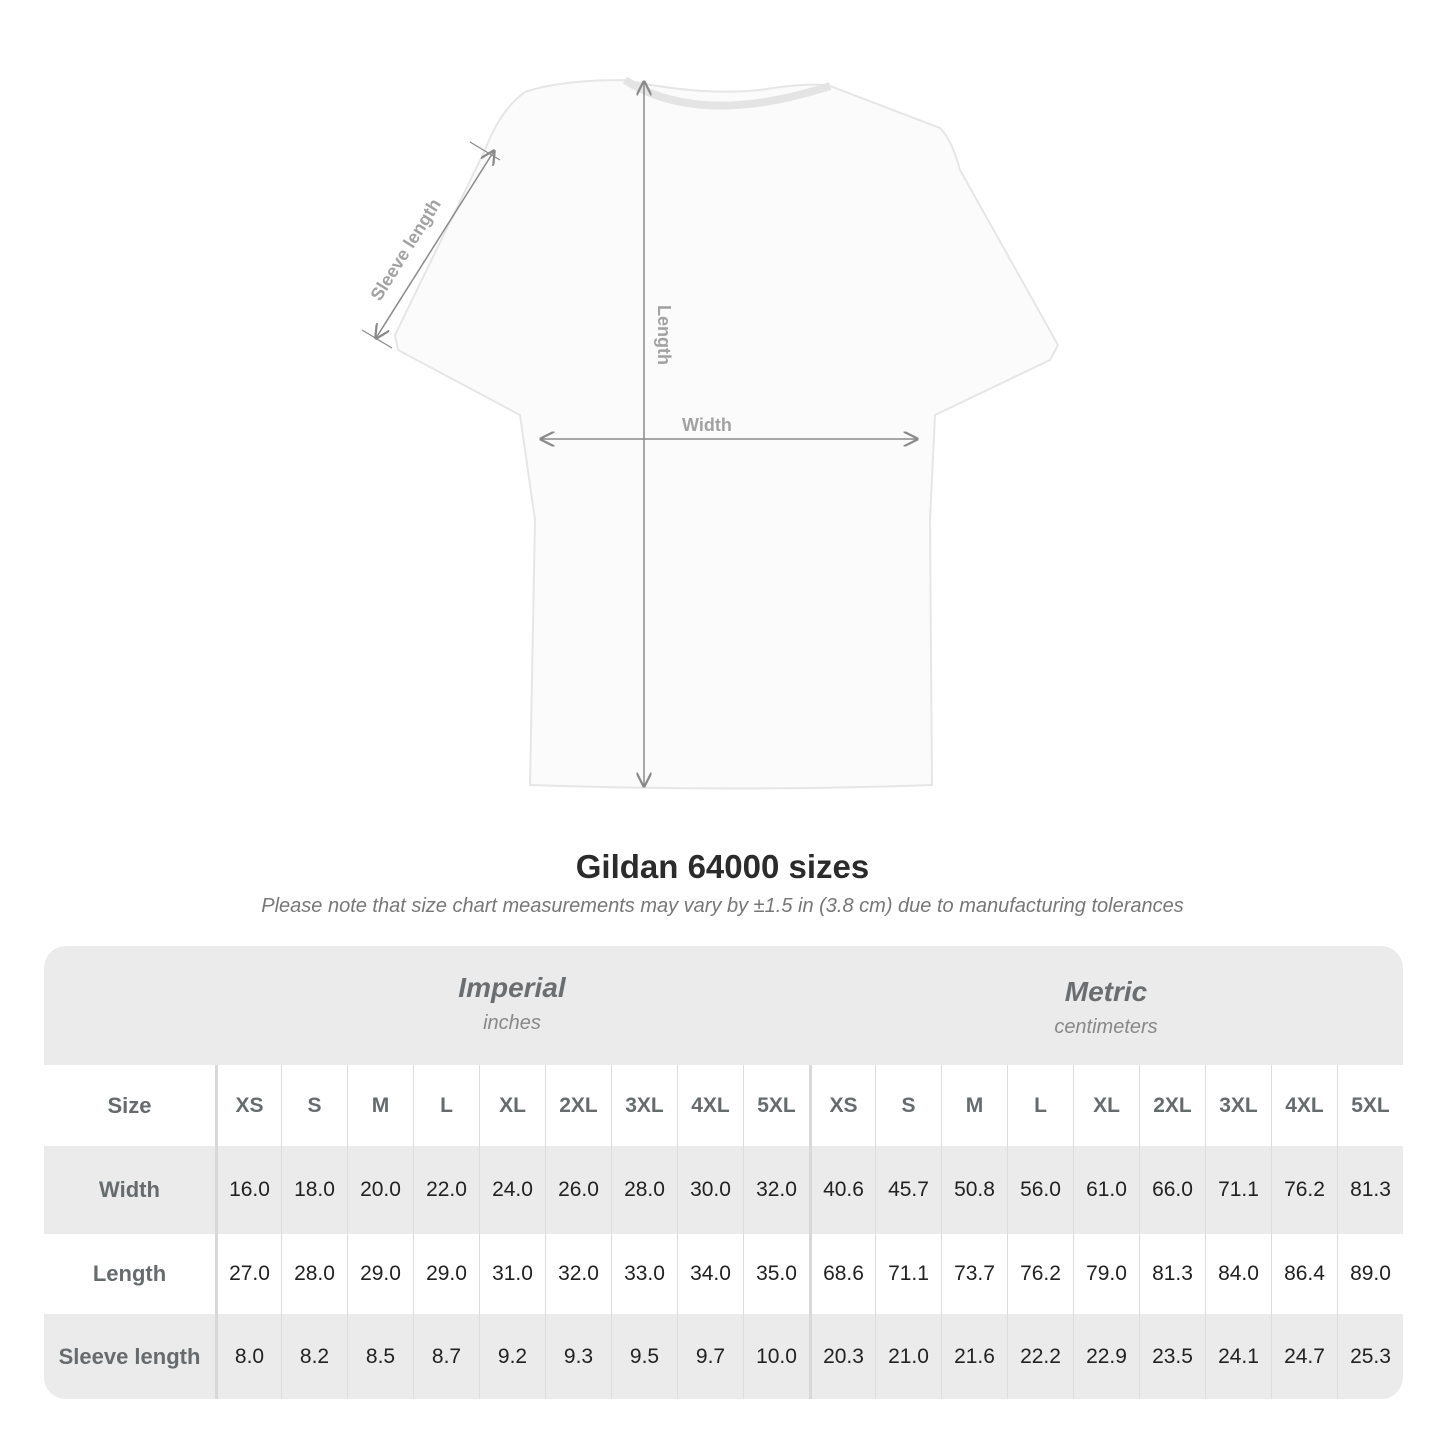 Image resolution: width=1445 pixels, height=1445 pixels. Describe the element at coordinates (710, 1356) in the screenshot. I see `imperial-value-cell: 9.7` at that location.